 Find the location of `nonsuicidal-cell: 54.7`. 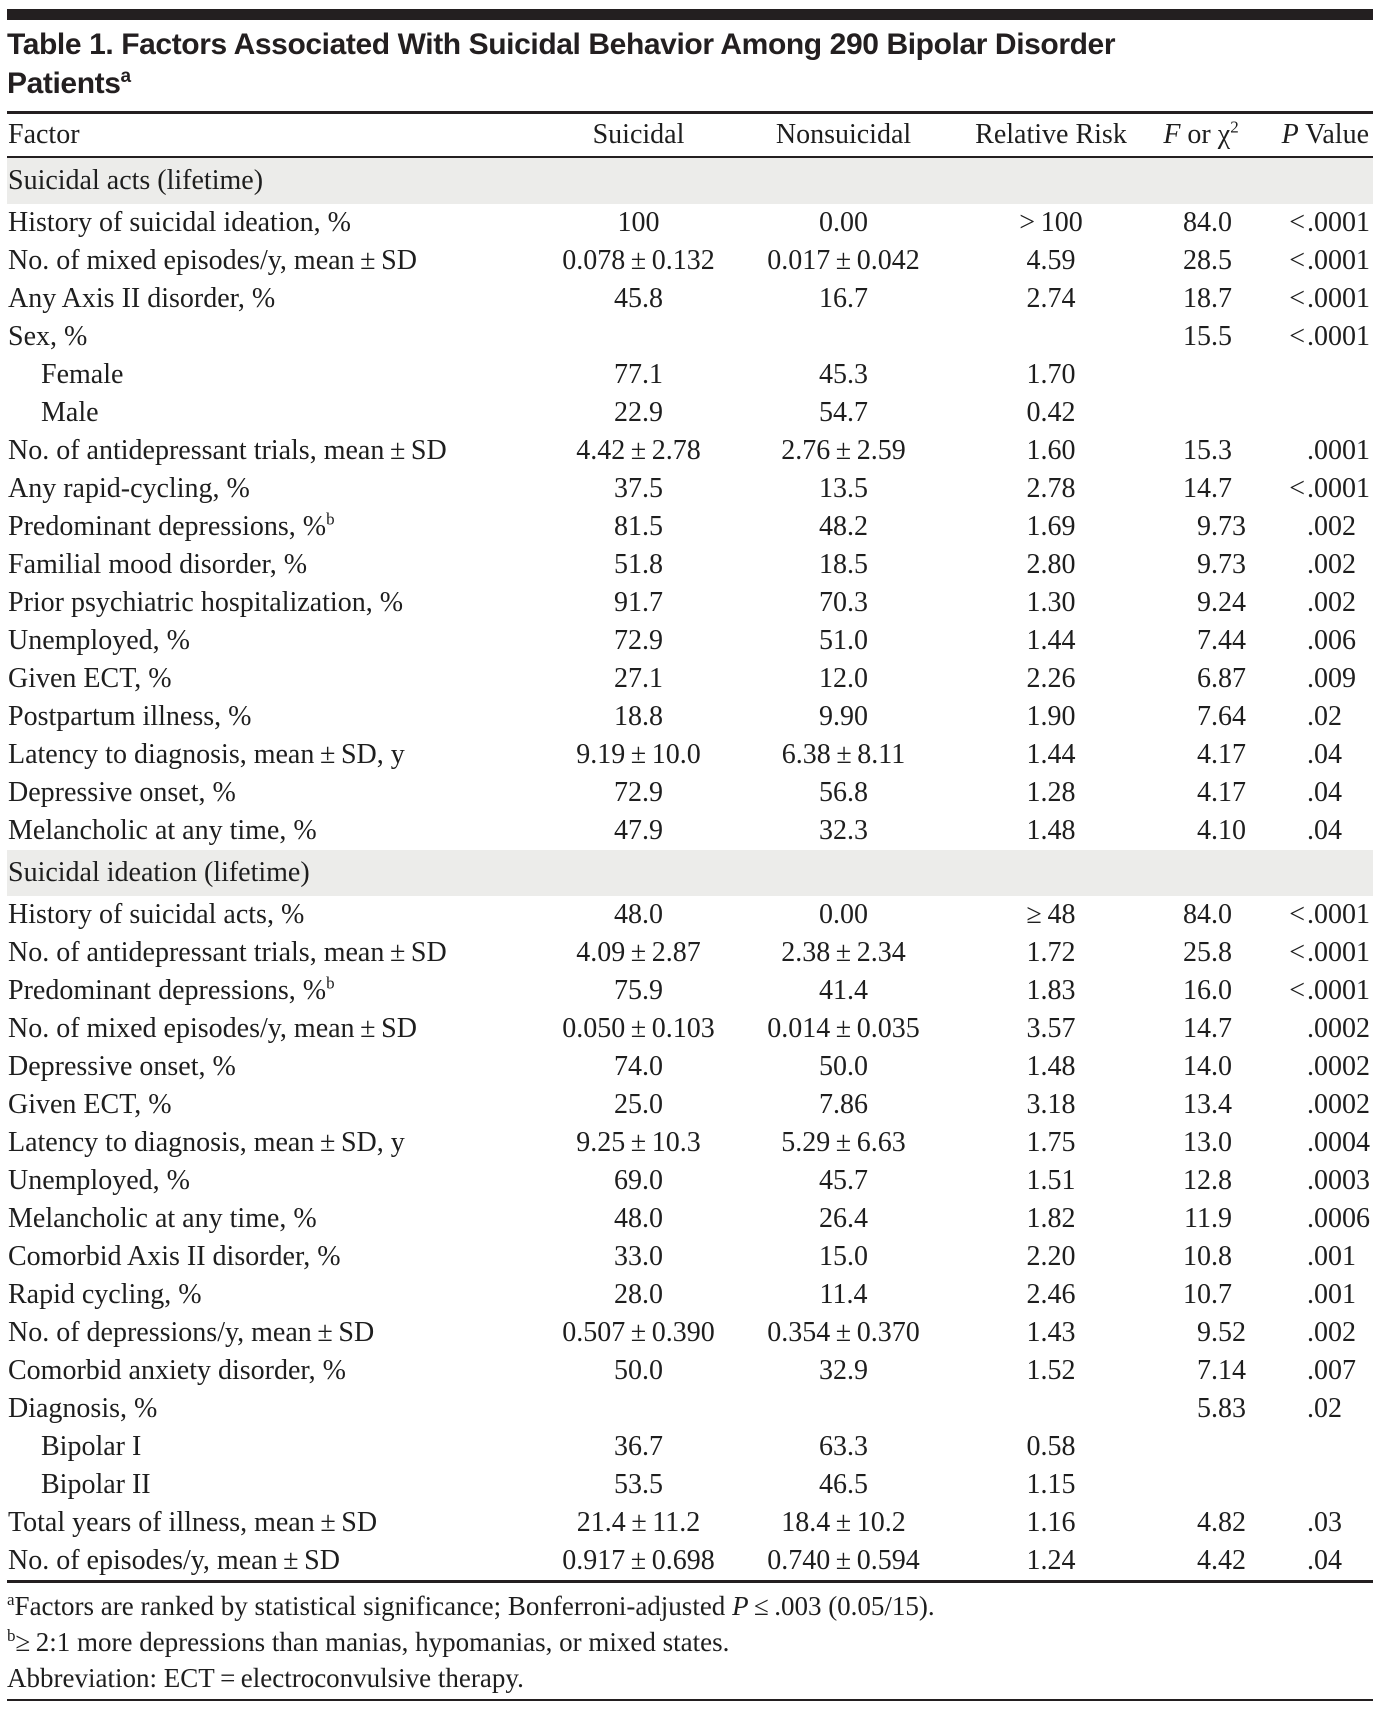

nonsuicidal-cell: 54.7 is located at coordinates (843, 412).